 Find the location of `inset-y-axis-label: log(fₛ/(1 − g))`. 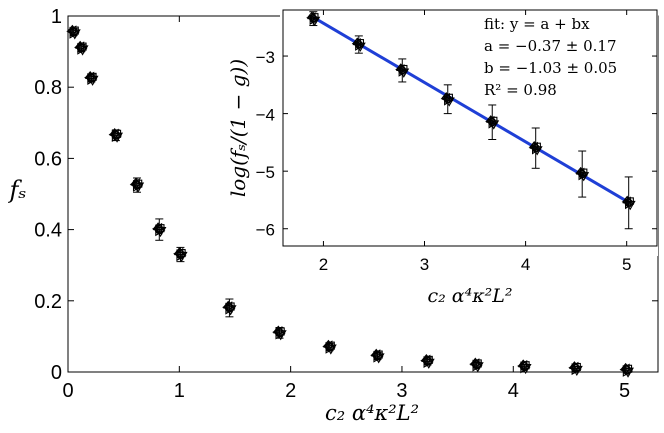

inset-y-axis-label: log(fₛ/(1 − g)) is located at coordinates (238, 128).